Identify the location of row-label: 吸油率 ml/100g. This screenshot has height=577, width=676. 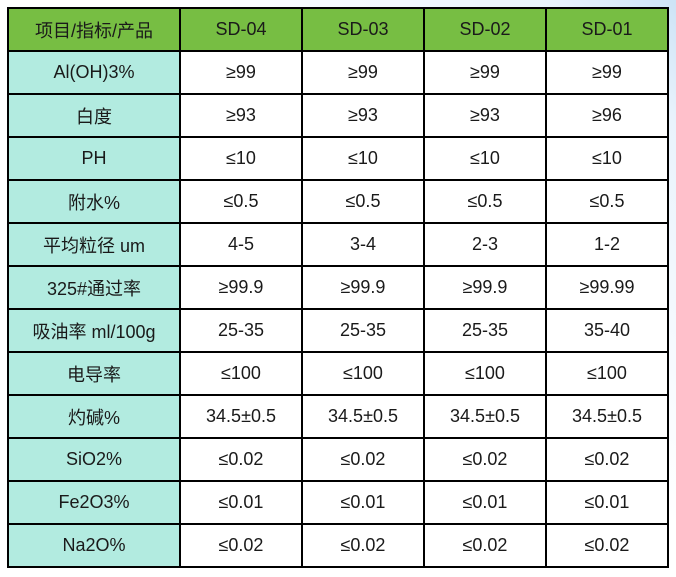
(94, 330).